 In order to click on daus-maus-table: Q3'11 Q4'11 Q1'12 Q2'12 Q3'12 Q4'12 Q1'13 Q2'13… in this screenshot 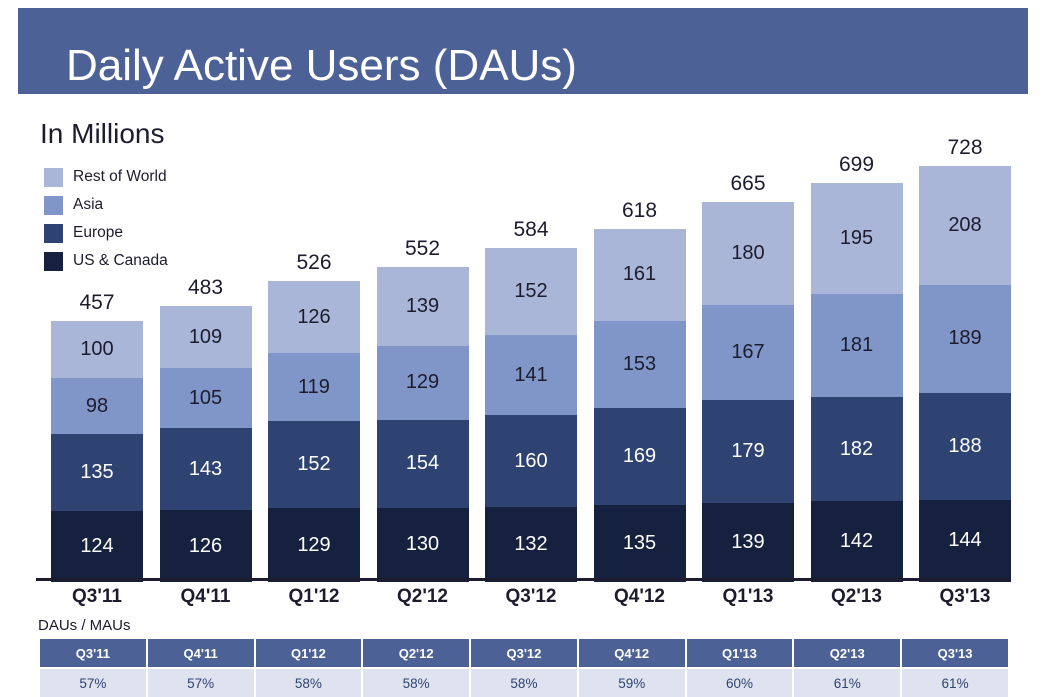, I will do `click(524, 668)`.